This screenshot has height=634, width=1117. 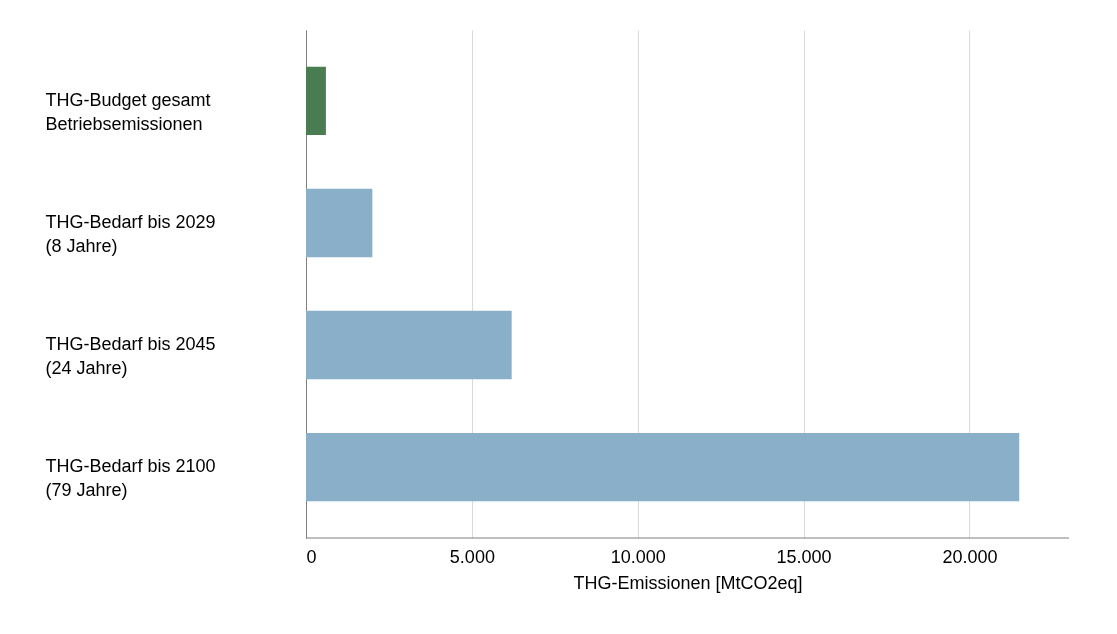 I want to click on y-tick-label: THG-Budget gesamt Betriebsemissionen, so click(x=128, y=111).